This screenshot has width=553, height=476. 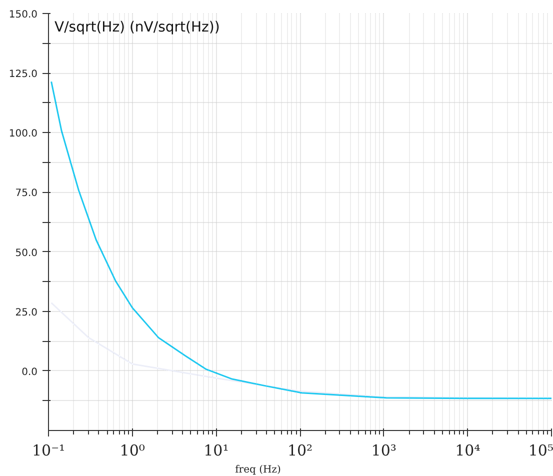 What do you see at coordinates (300, 451) in the screenshot?
I see `x-tick-label: 10²` at bounding box center [300, 451].